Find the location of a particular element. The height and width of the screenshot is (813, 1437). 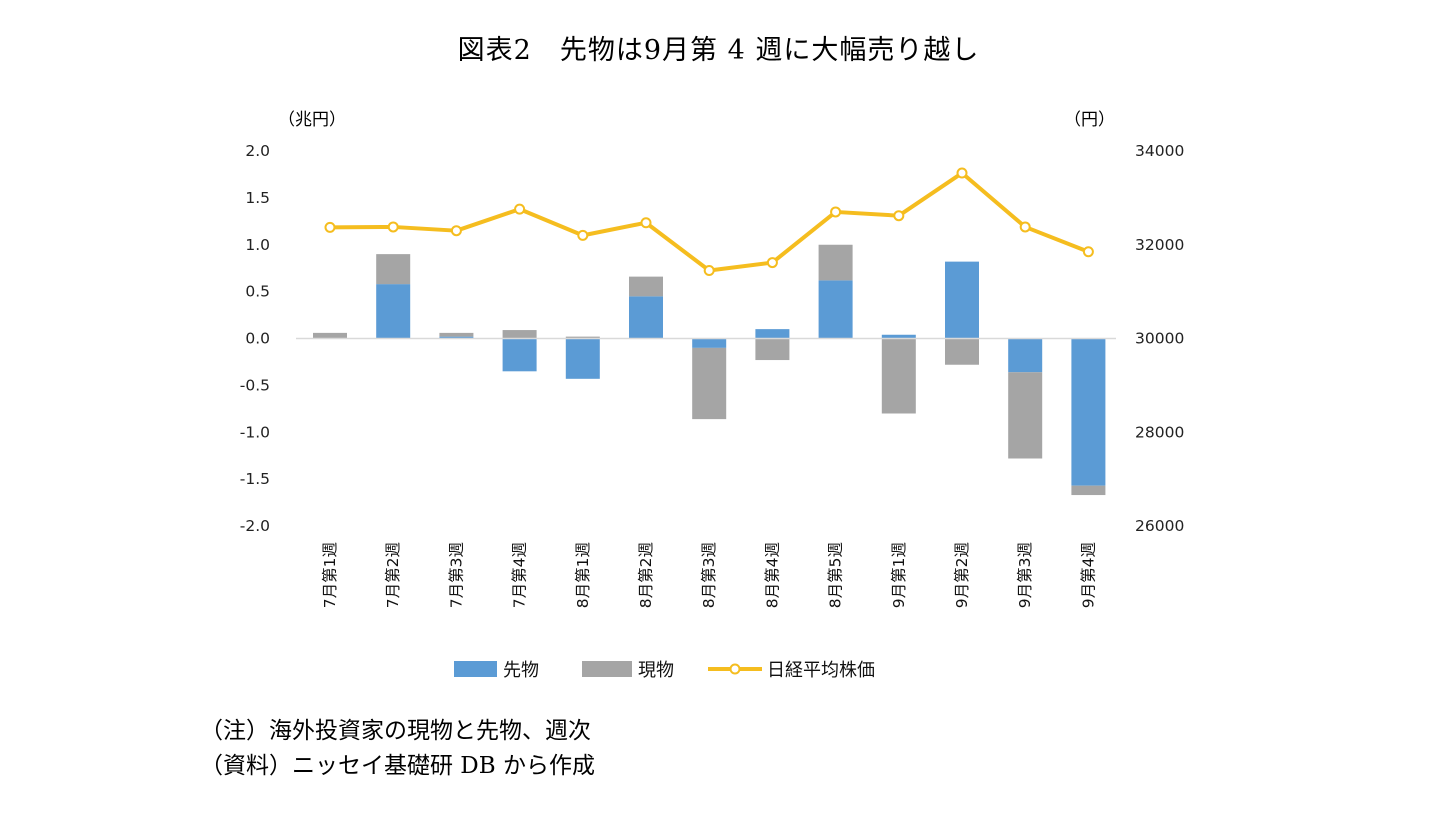

category-label: 9月第1週 is located at coordinates (899, 575).